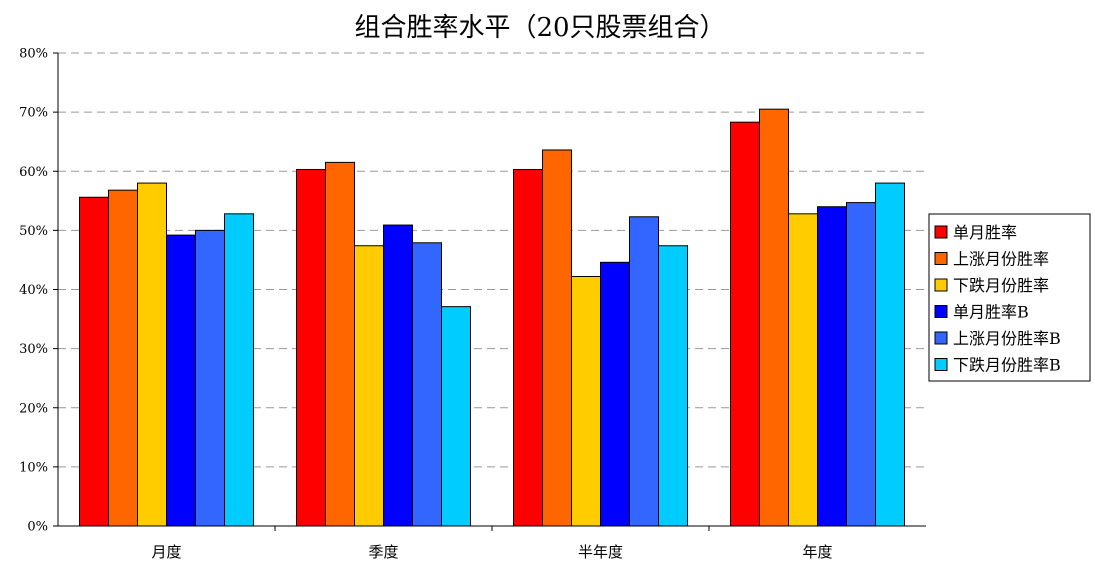  Describe the element at coordinates (33, 349) in the screenshot. I see `y-tick-label: 30%` at that location.